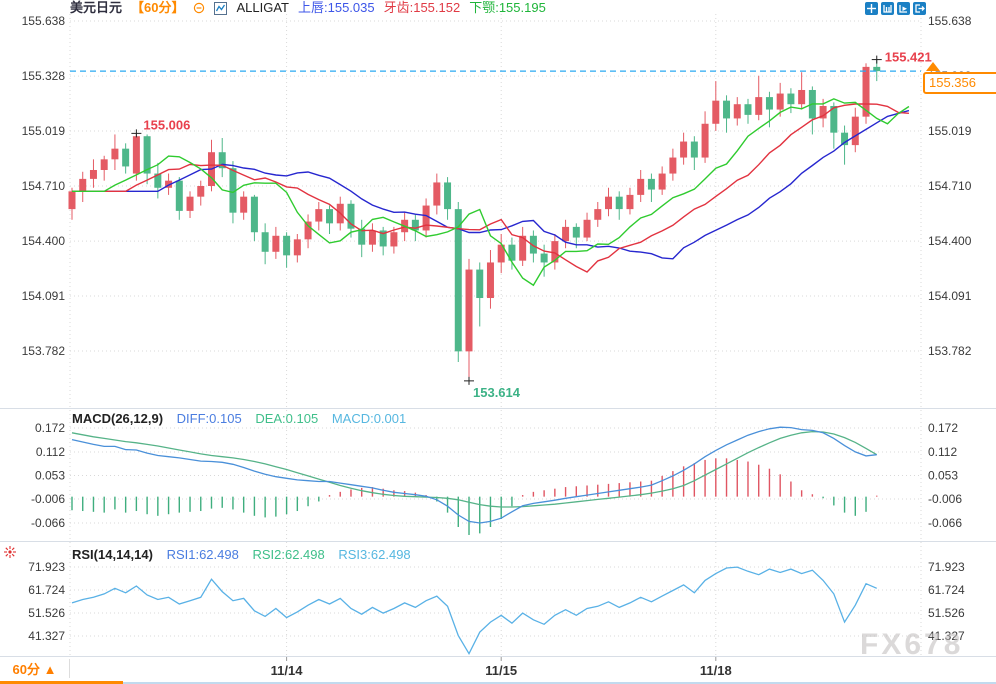 The image size is (996, 684). Describe the element at coordinates (50, 476) in the screenshot. I see `axis-tick-label: 0.053` at that location.